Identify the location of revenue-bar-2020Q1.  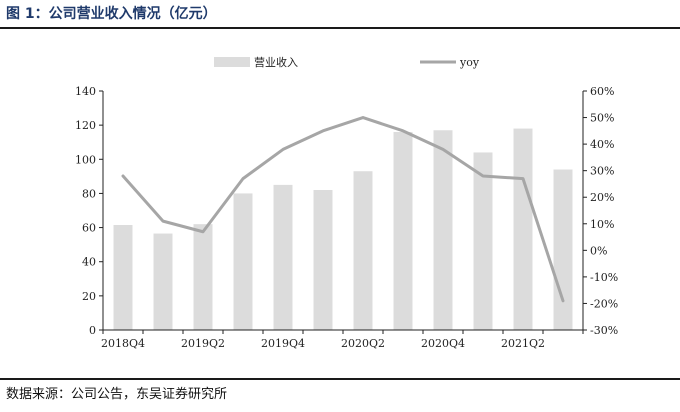
(323, 260).